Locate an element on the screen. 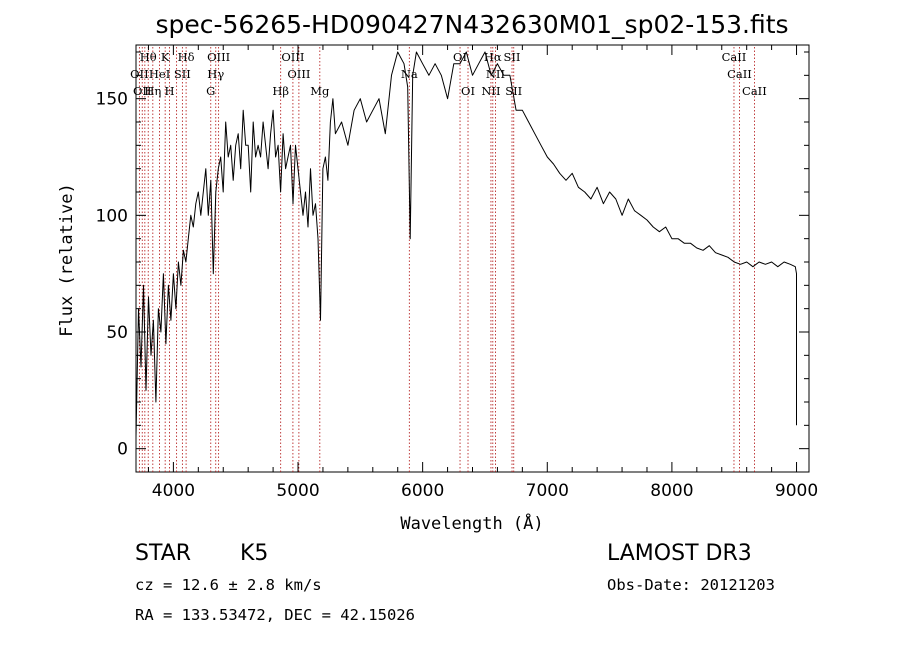 This screenshot has height=649, width=900. line-label-0-3: OIII is located at coordinates (218, 57).